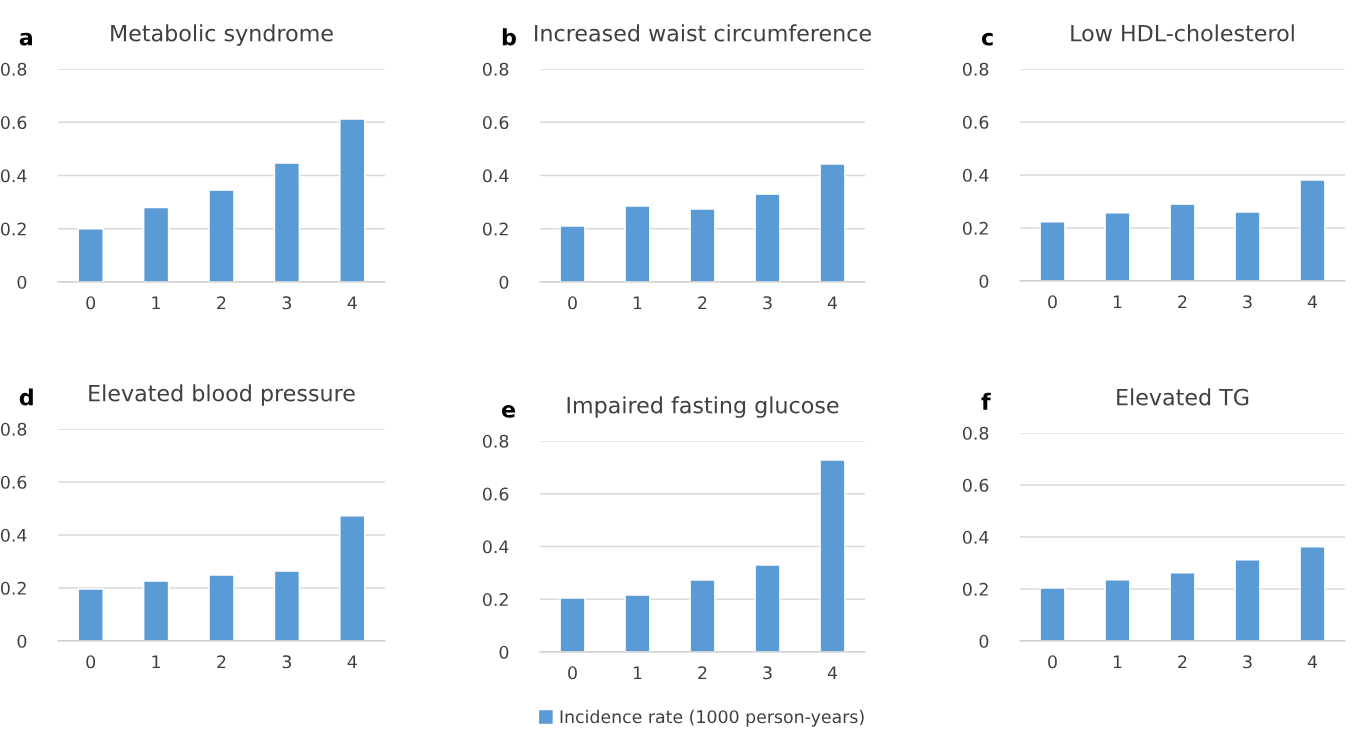 The width and height of the screenshot is (1358, 738). I want to click on chart-title: Low HDL-cholesterol, so click(1182, 33).